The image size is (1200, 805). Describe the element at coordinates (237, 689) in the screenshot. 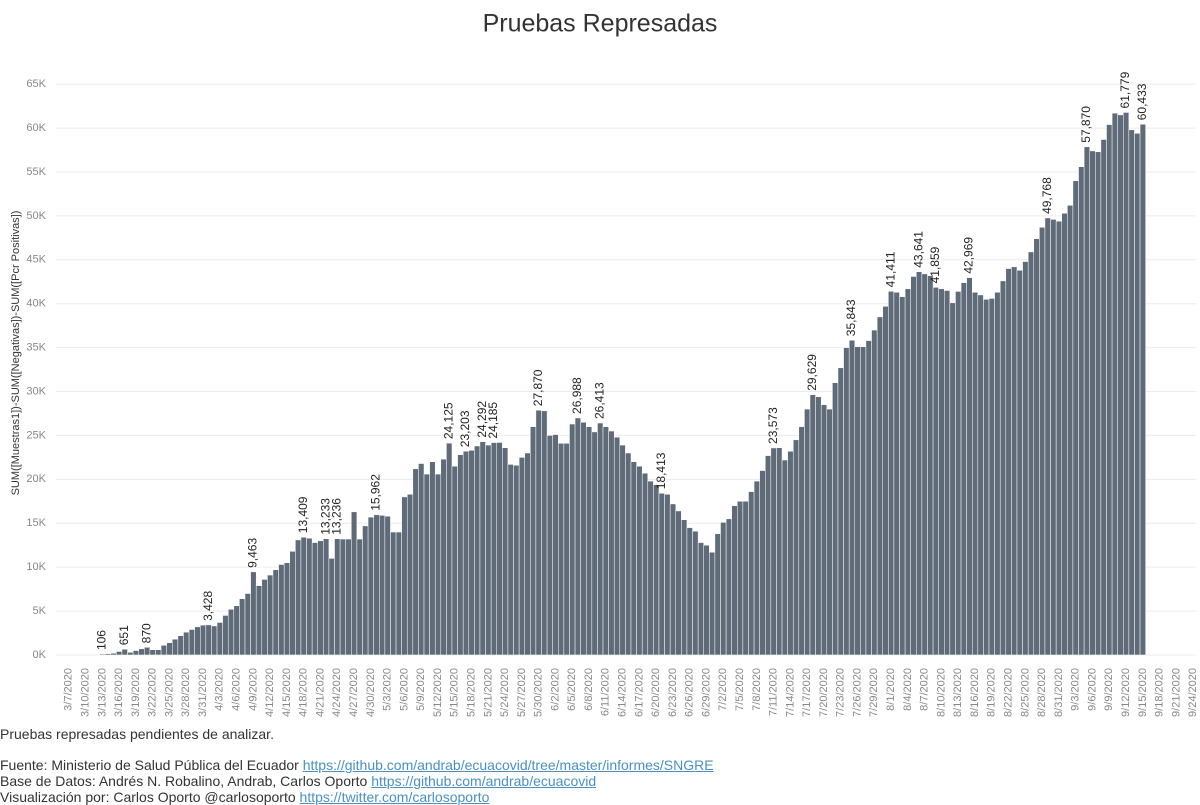

I see `x-tick-label: 4/6/2020` at that location.